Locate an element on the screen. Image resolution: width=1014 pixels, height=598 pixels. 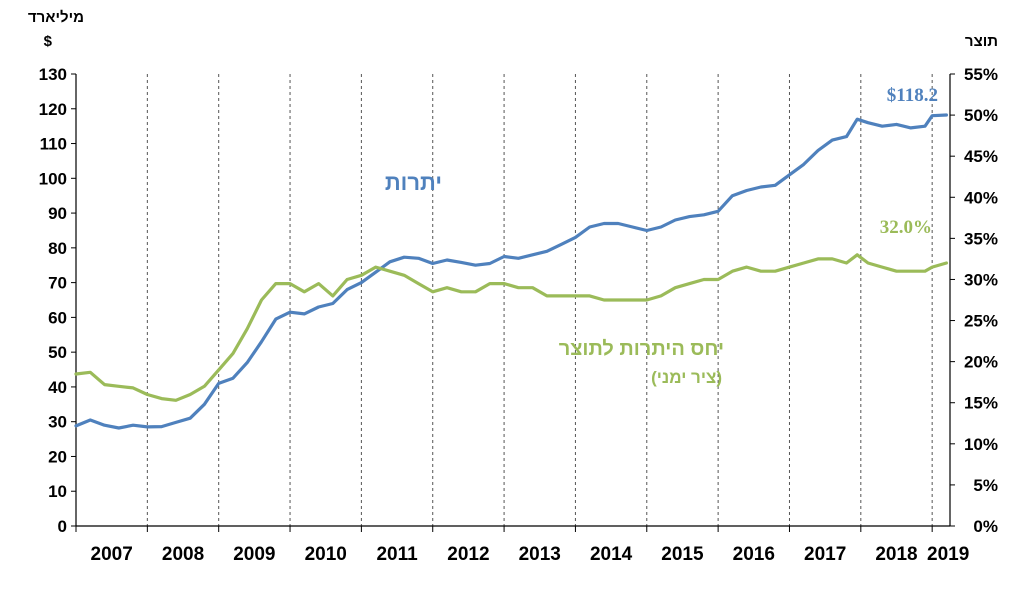
left-tick-label: 0 is located at coordinates (62, 526).